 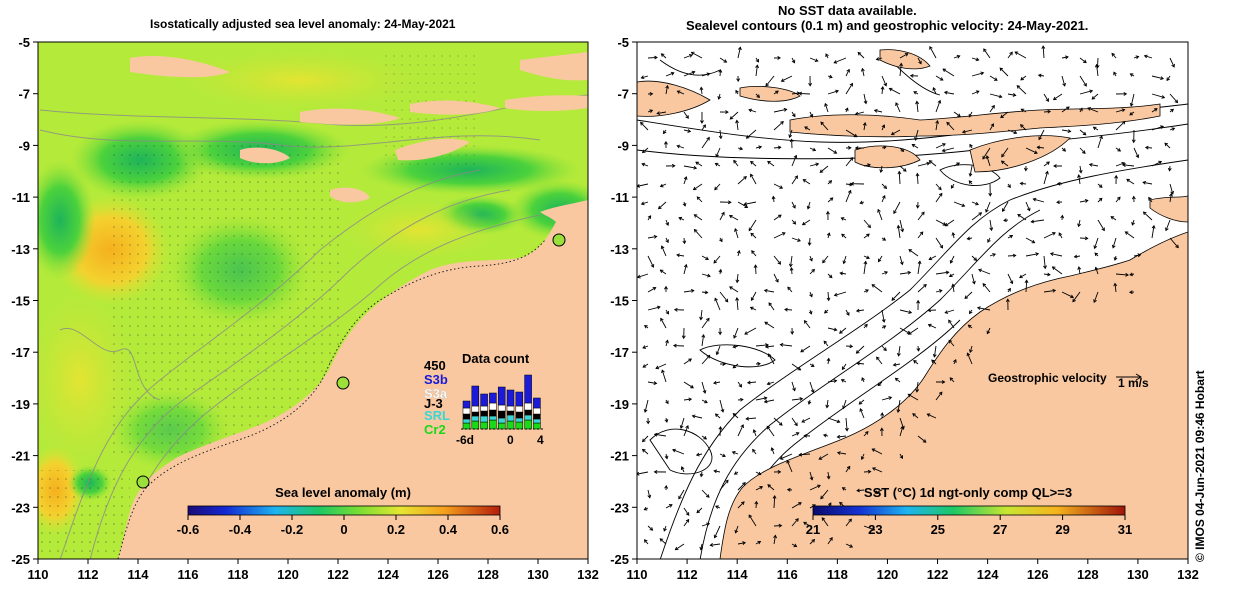 I want to click on left-x-tick-label: 130, so click(x=538, y=574).